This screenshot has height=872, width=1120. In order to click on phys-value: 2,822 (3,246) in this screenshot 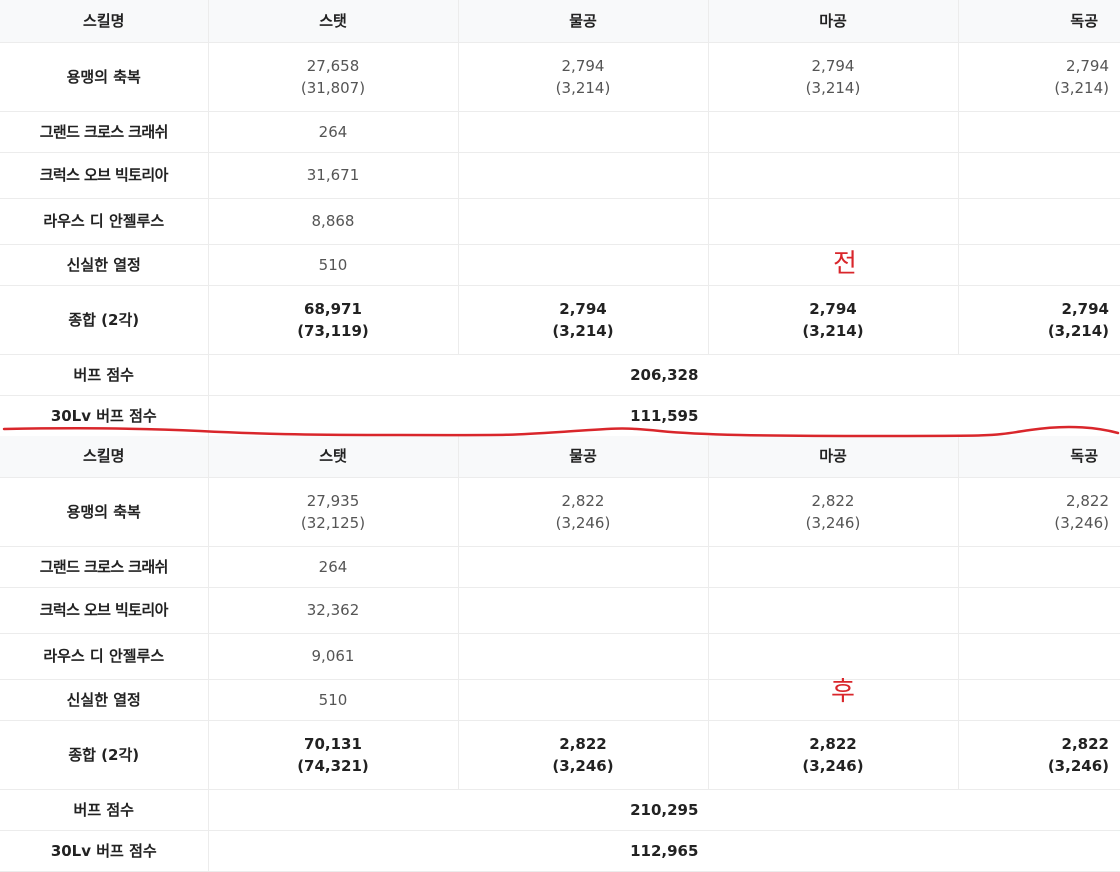, I will do `click(583, 512)`.